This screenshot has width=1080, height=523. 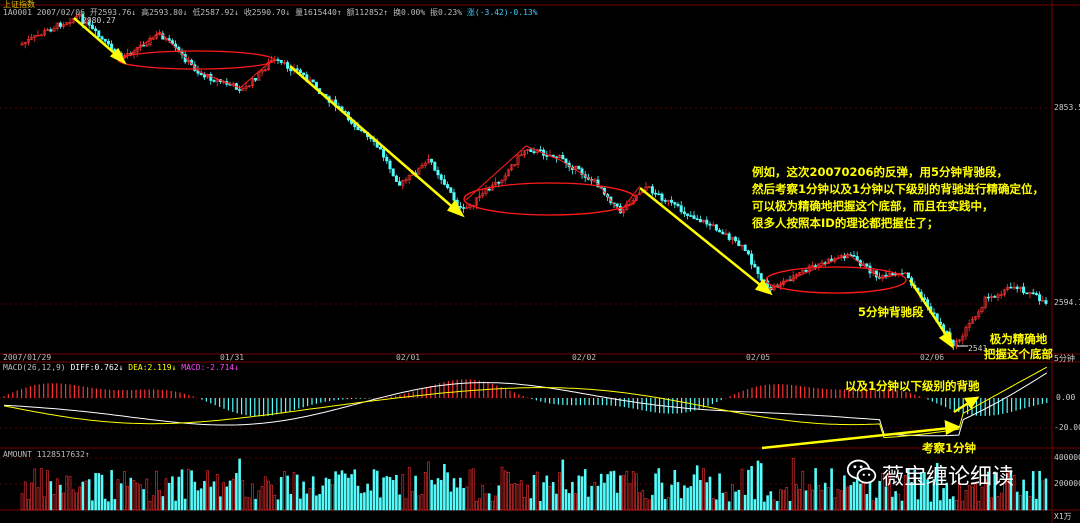 What do you see at coordinates (1018, 354) in the screenshot?
I see `bottom-label-line-2: 把握这个底部` at bounding box center [1018, 354].